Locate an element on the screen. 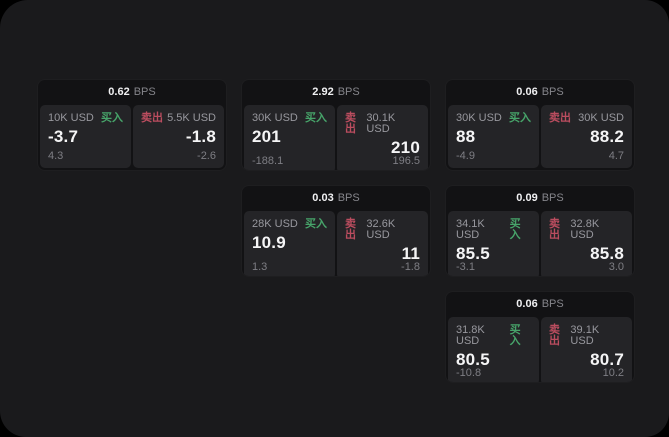 The width and height of the screenshot is (669, 437). sell-notional: 30.1K USD is located at coordinates (381, 123).